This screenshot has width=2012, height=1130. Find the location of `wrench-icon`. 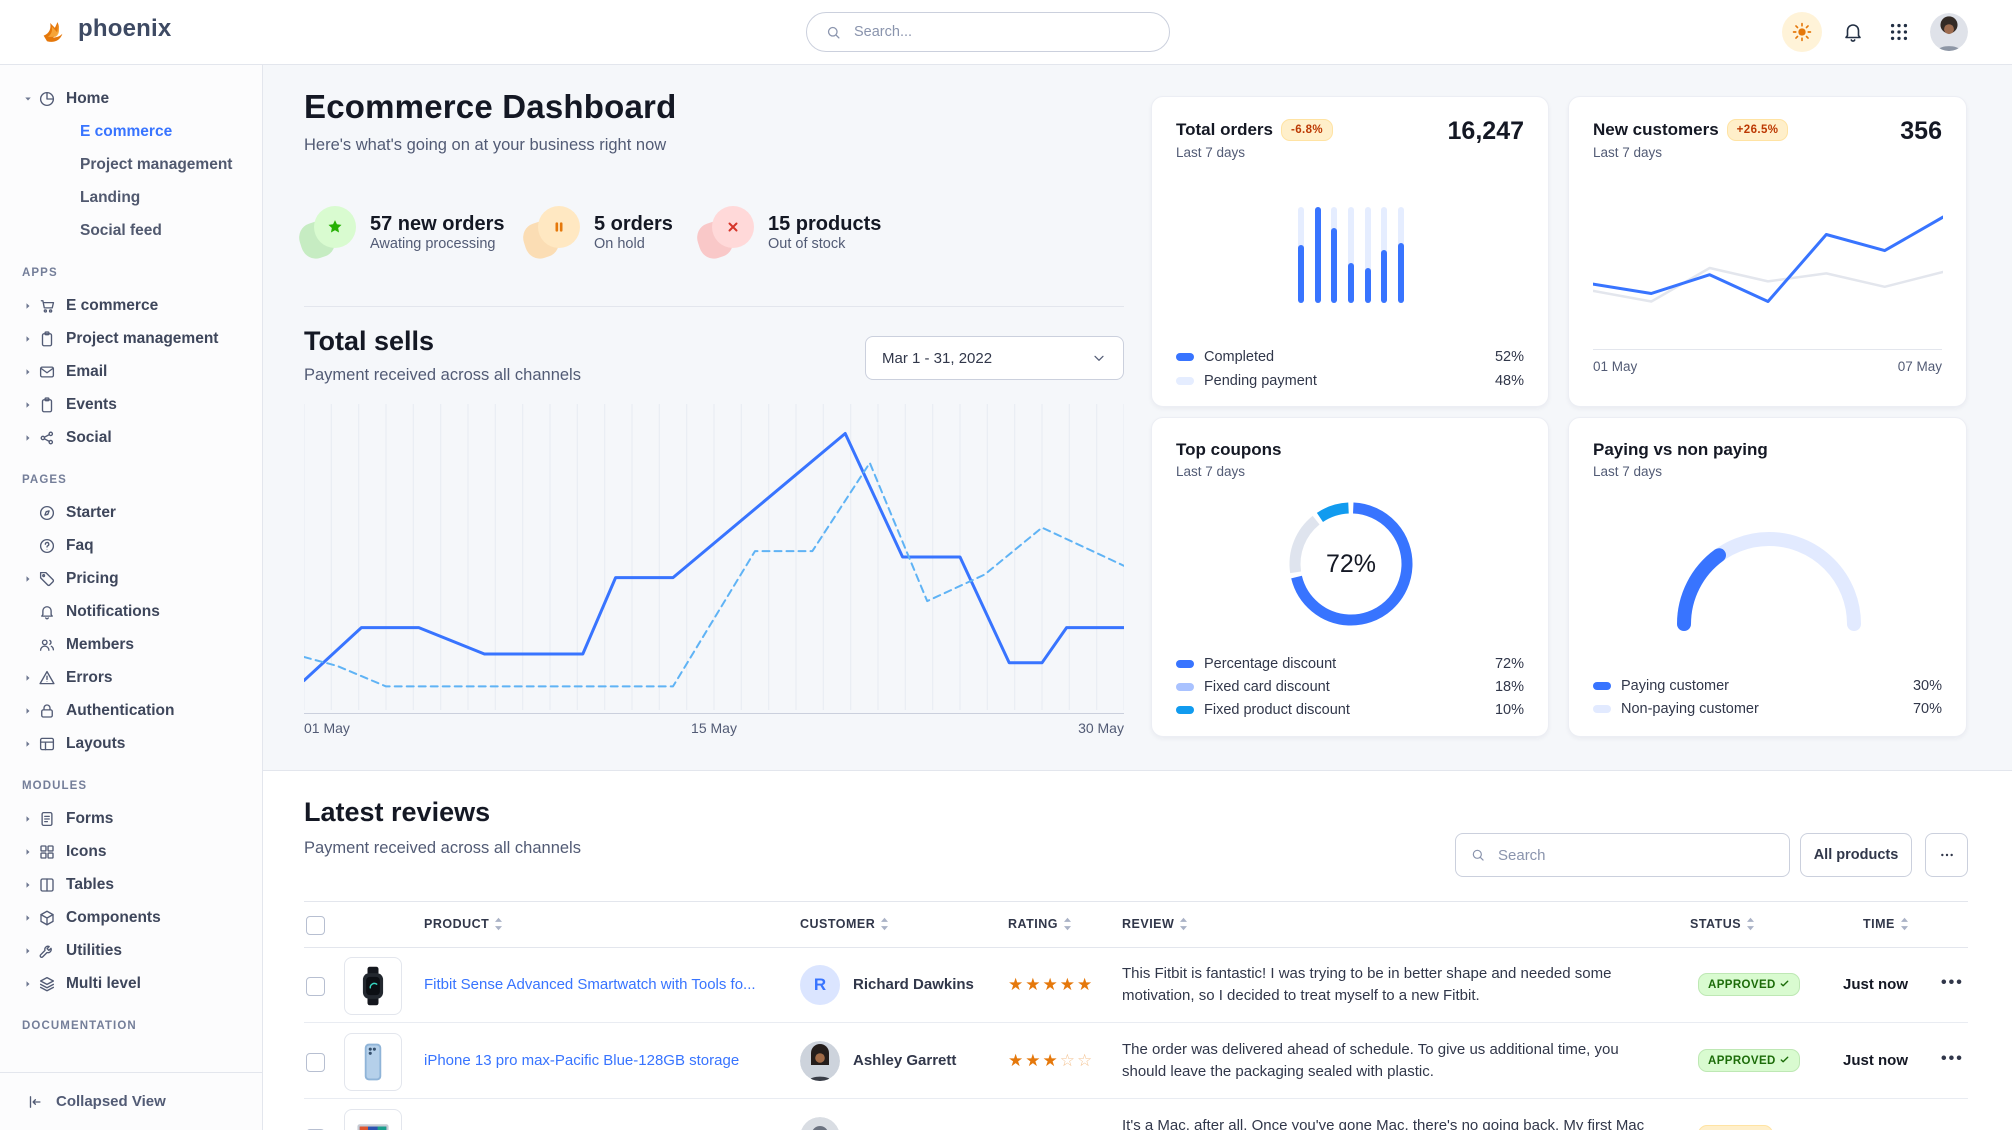

wrench-icon is located at coordinates (45, 951).